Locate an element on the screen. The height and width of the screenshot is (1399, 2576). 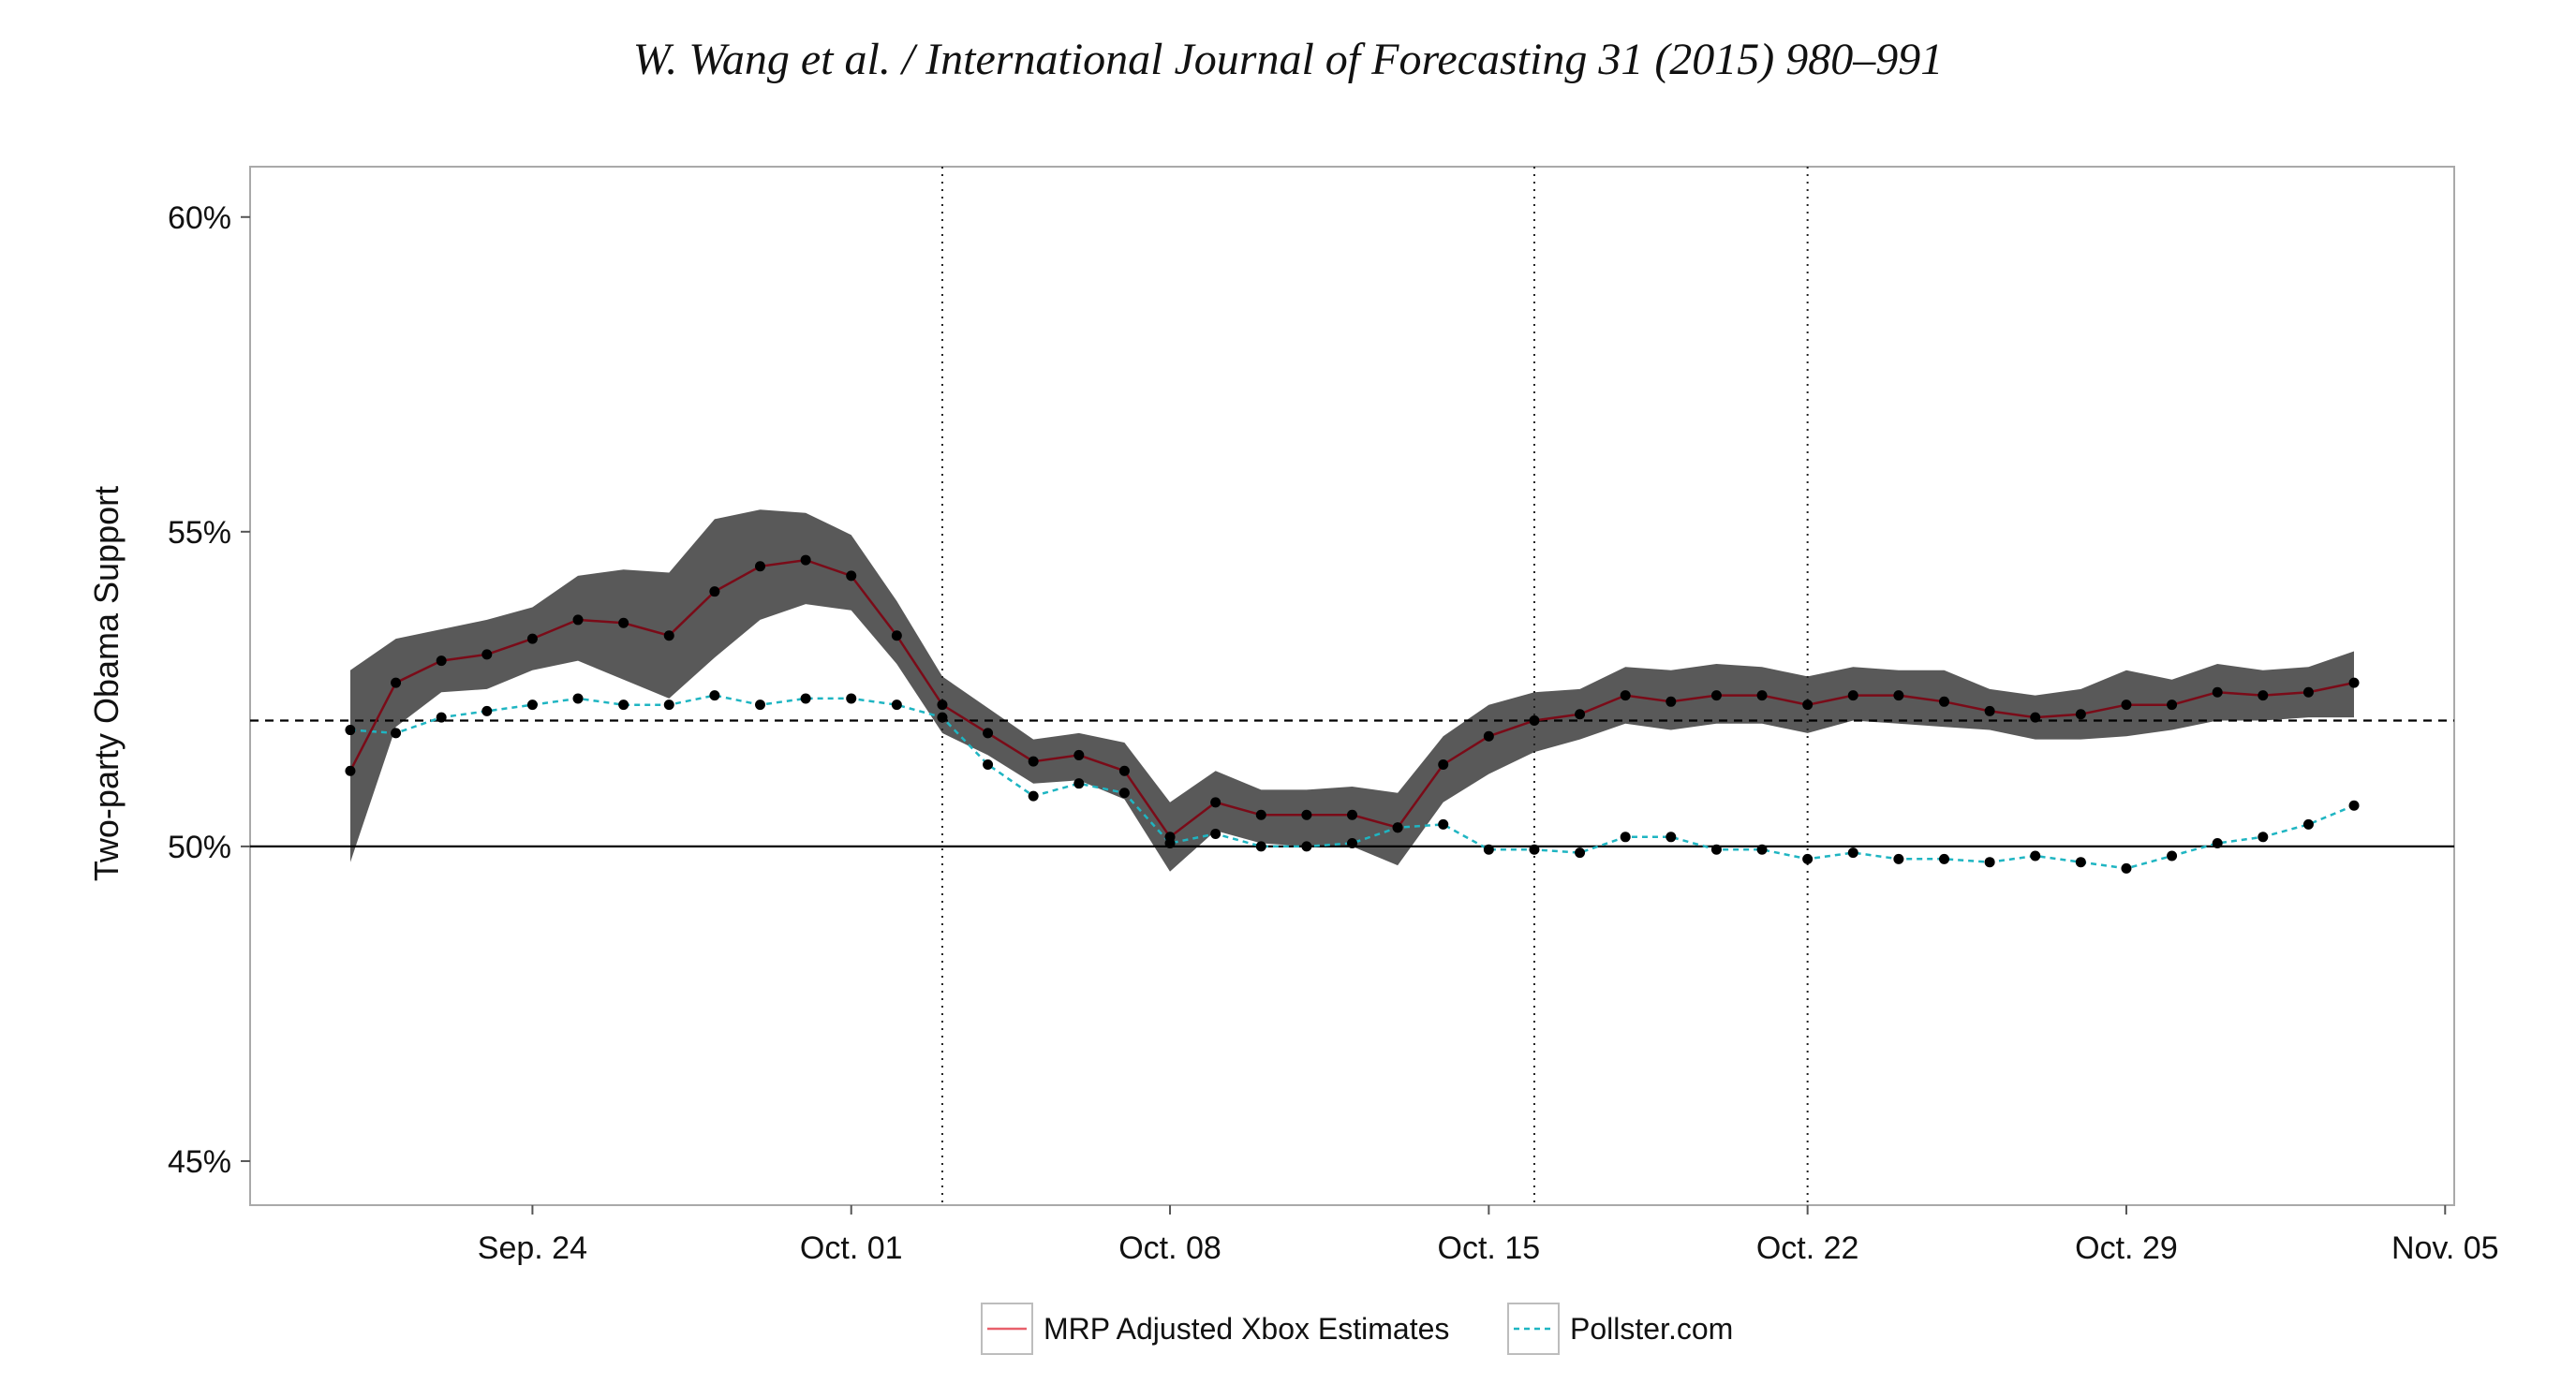
legend-label-pollster: Pollster.com is located at coordinates (1651, 1329).